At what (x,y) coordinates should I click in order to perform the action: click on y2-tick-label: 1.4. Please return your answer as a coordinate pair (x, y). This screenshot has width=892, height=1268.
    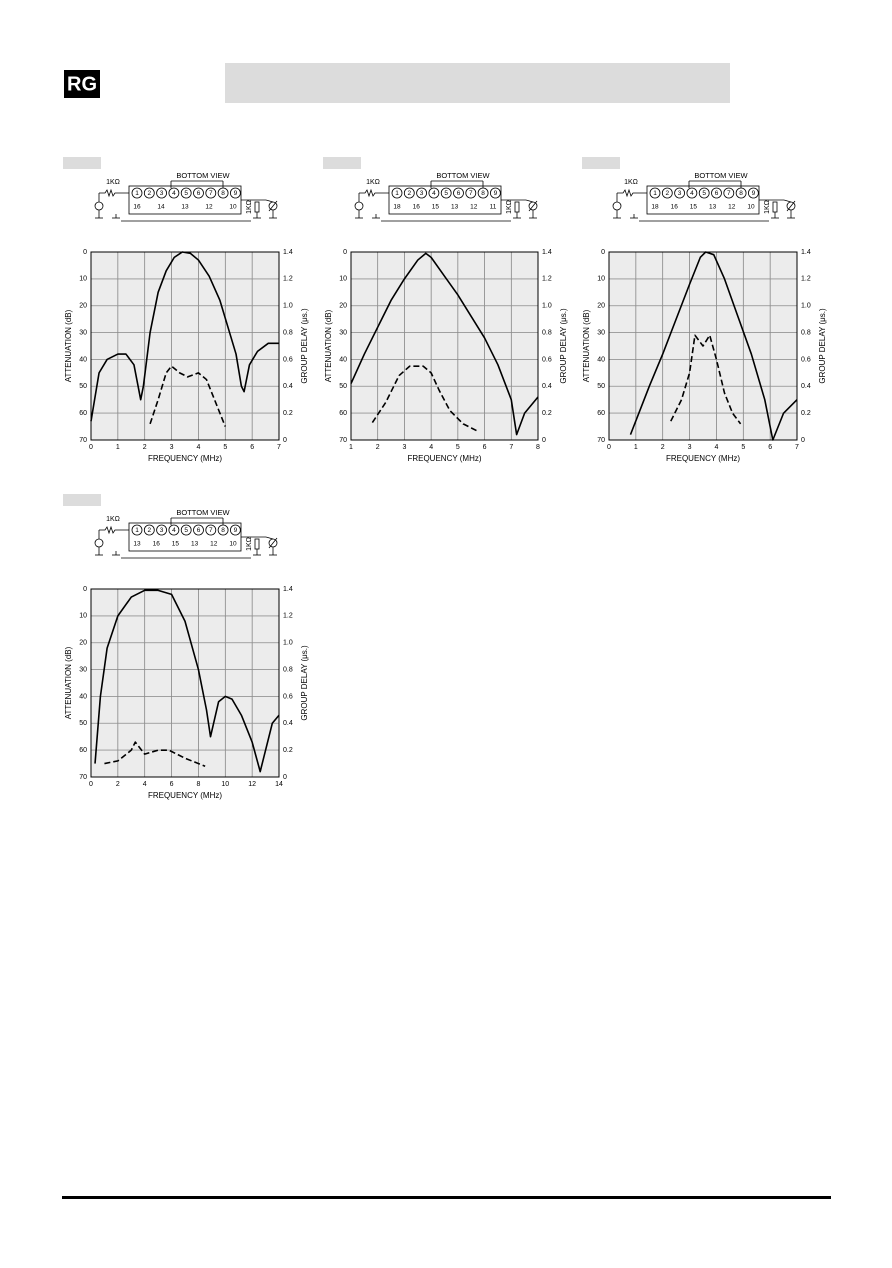
    Looking at the image, I should click on (288, 589).